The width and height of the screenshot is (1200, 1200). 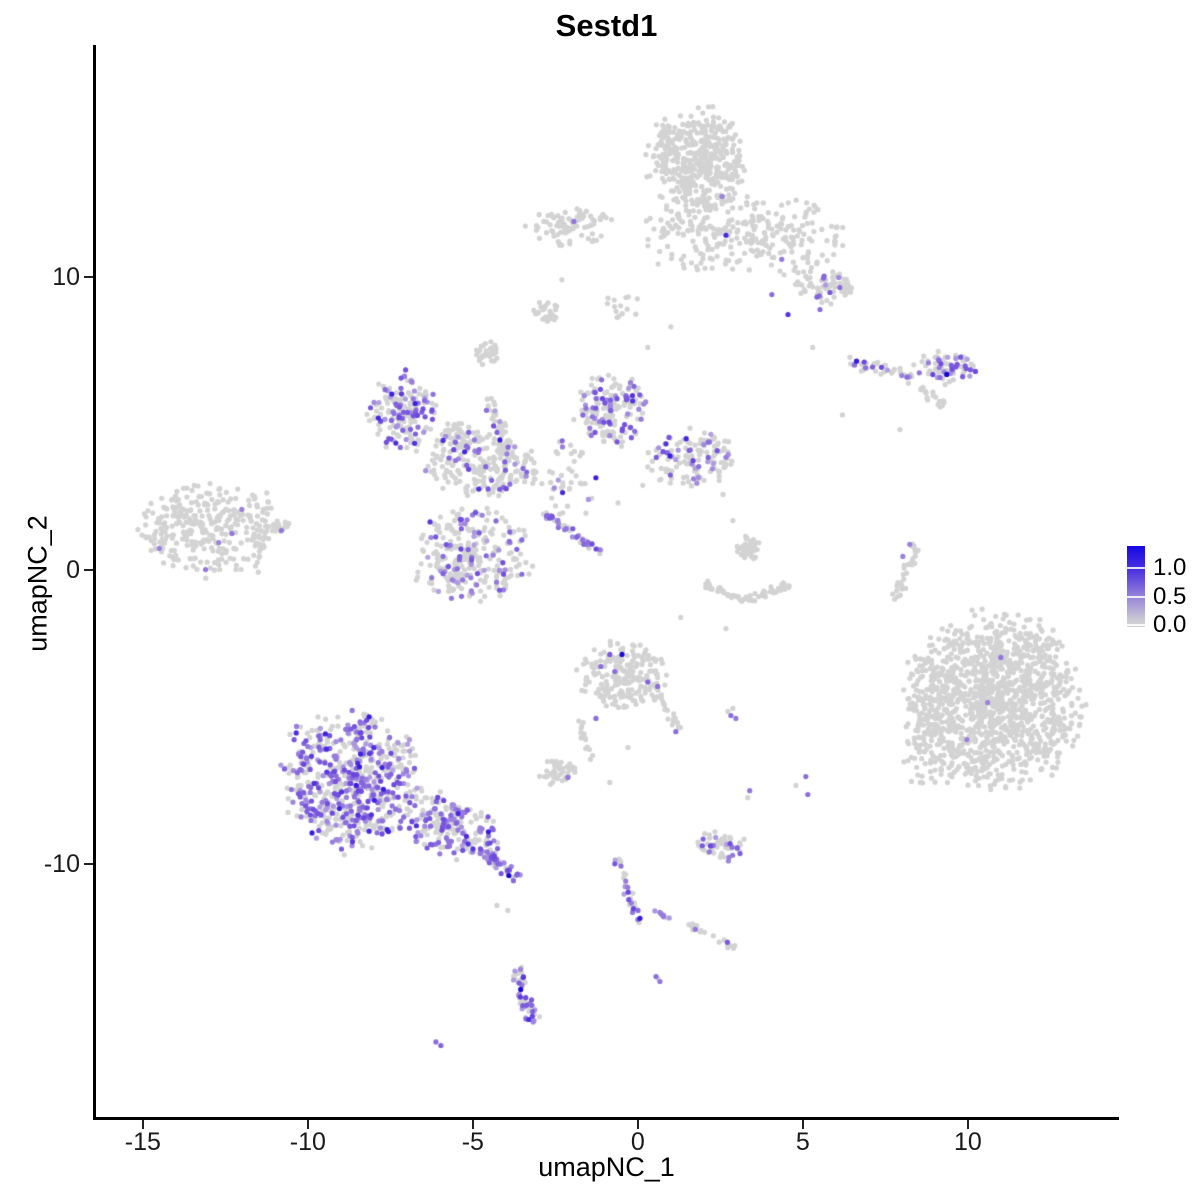 I want to click on y-tick-label: -10, so click(x=61, y=864).